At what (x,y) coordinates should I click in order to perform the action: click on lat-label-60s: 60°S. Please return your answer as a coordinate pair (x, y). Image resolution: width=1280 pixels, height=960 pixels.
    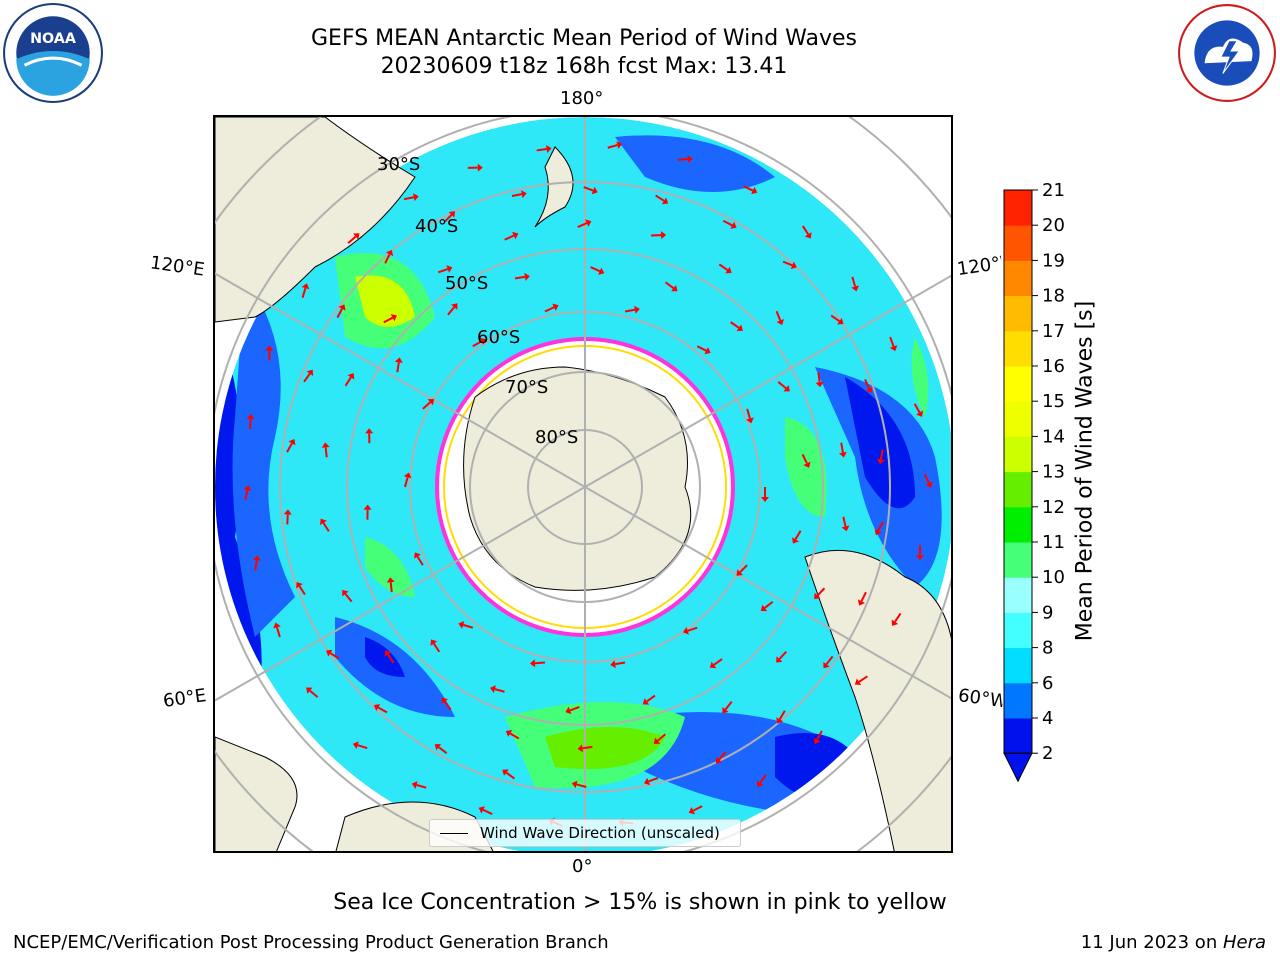
    Looking at the image, I should click on (498, 337).